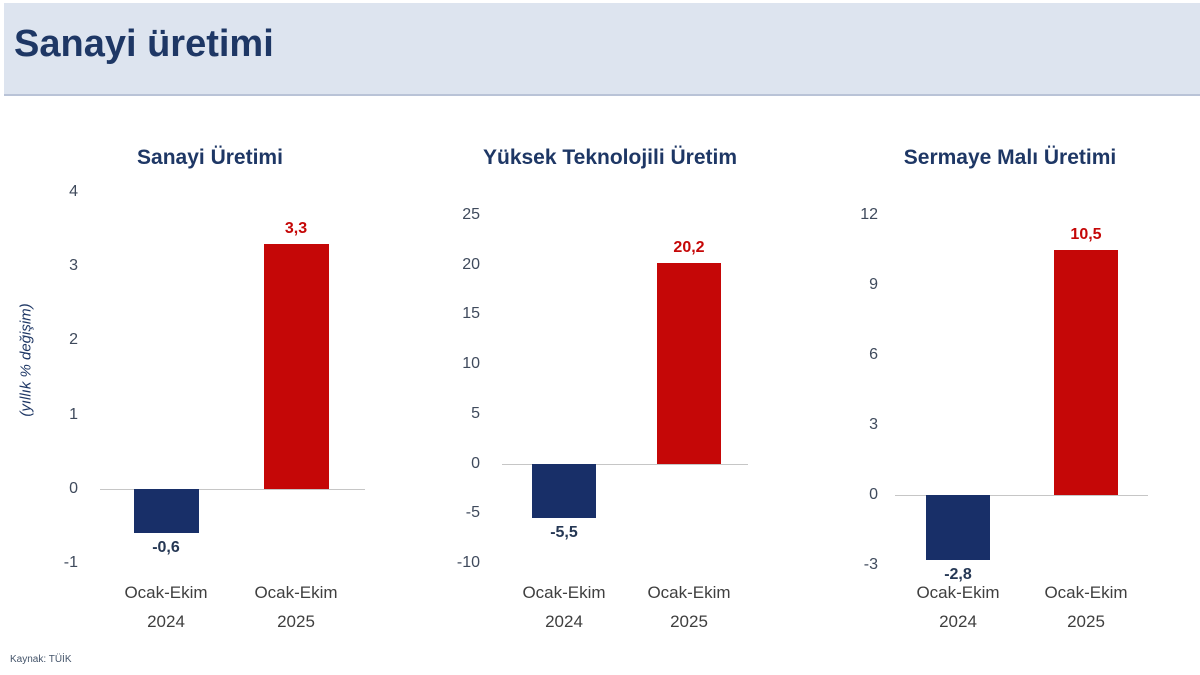 The width and height of the screenshot is (1200, 675). Describe the element at coordinates (1086, 234) in the screenshot. I see `bar-value-label: 10,5` at that location.